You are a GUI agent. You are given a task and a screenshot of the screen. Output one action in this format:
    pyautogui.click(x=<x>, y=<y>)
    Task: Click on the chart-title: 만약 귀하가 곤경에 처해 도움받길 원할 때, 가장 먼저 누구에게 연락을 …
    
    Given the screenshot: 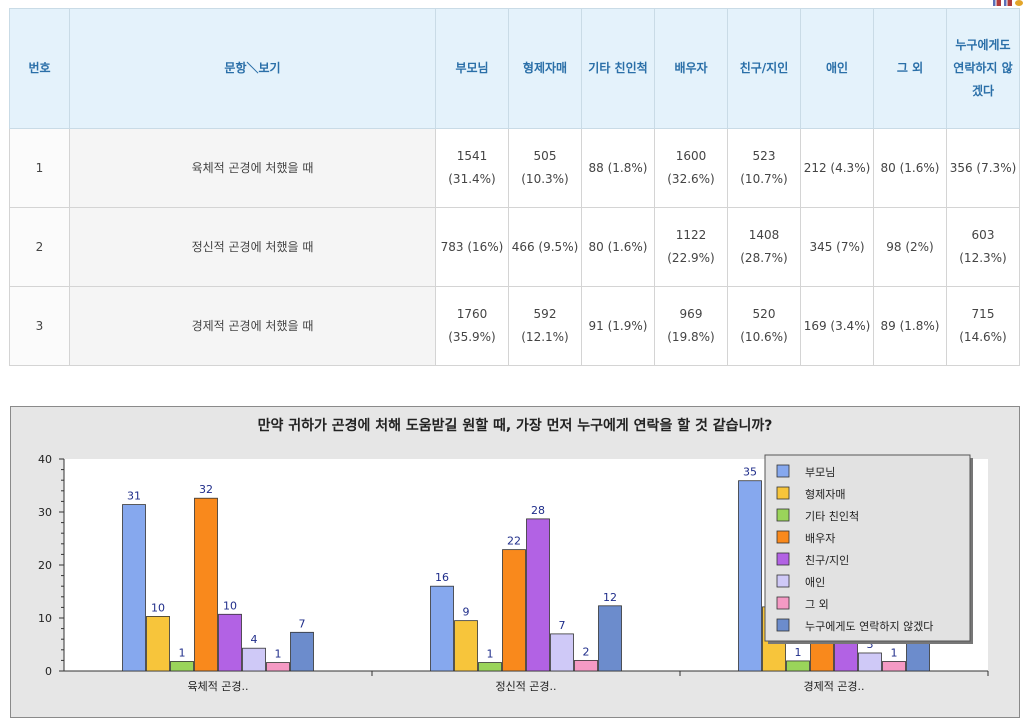 What is the action you would take?
    pyautogui.click(x=515, y=426)
    